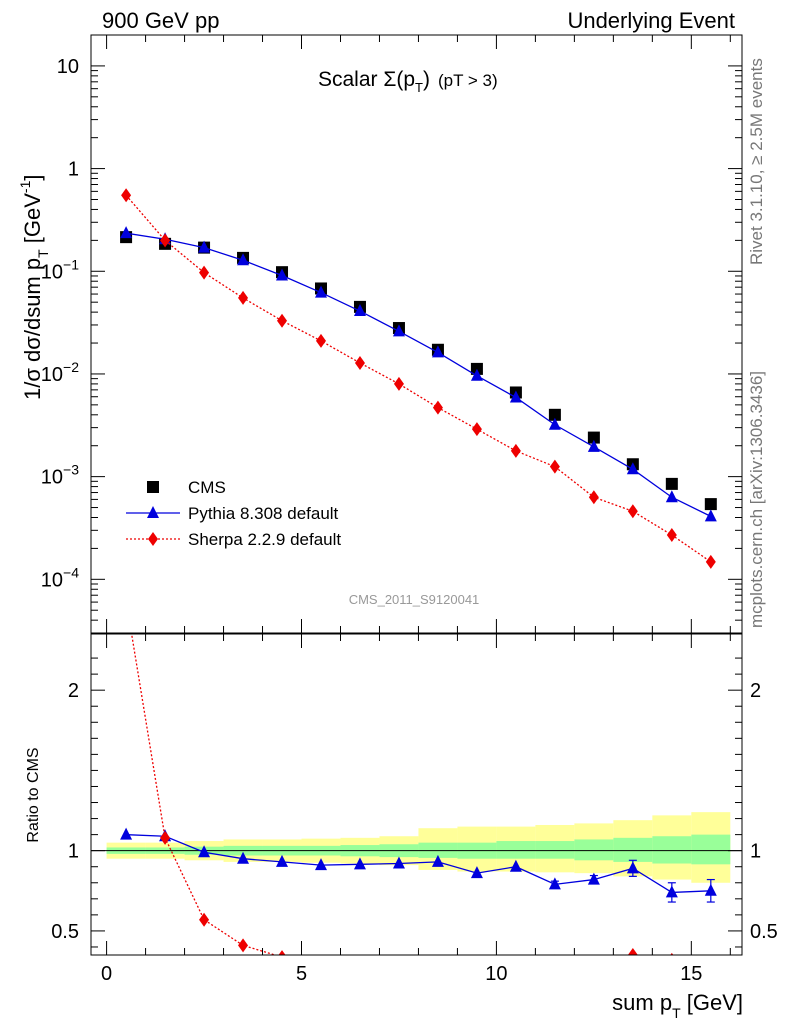  I want to click on ratio-y-tick-label-left: 0.5, so click(65, 932).